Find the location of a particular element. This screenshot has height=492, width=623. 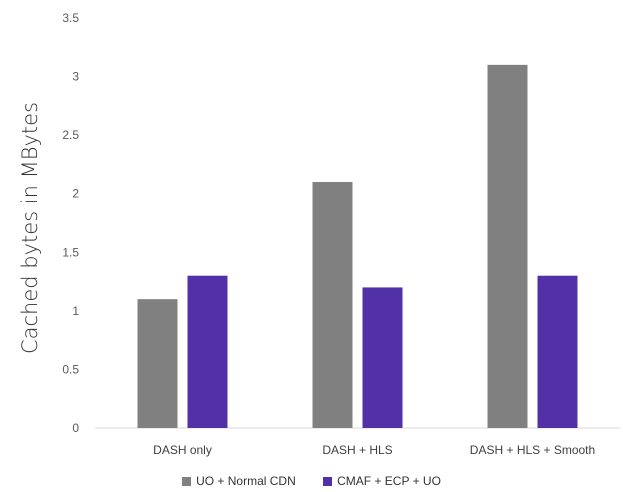

y-tick-label: 2 is located at coordinates (75, 194).